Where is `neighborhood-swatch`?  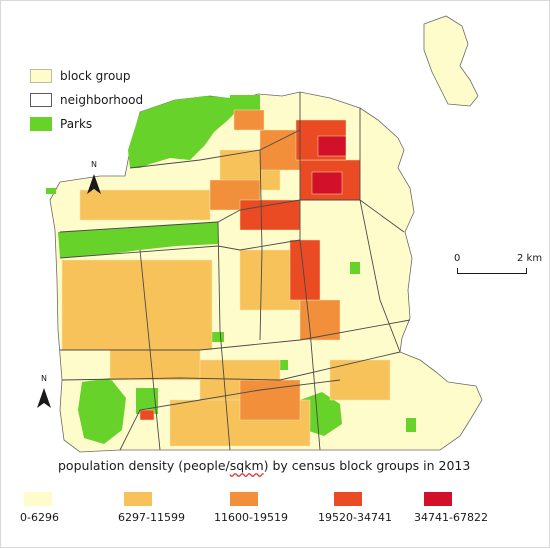
neighborhood-swatch is located at coordinates (41, 100).